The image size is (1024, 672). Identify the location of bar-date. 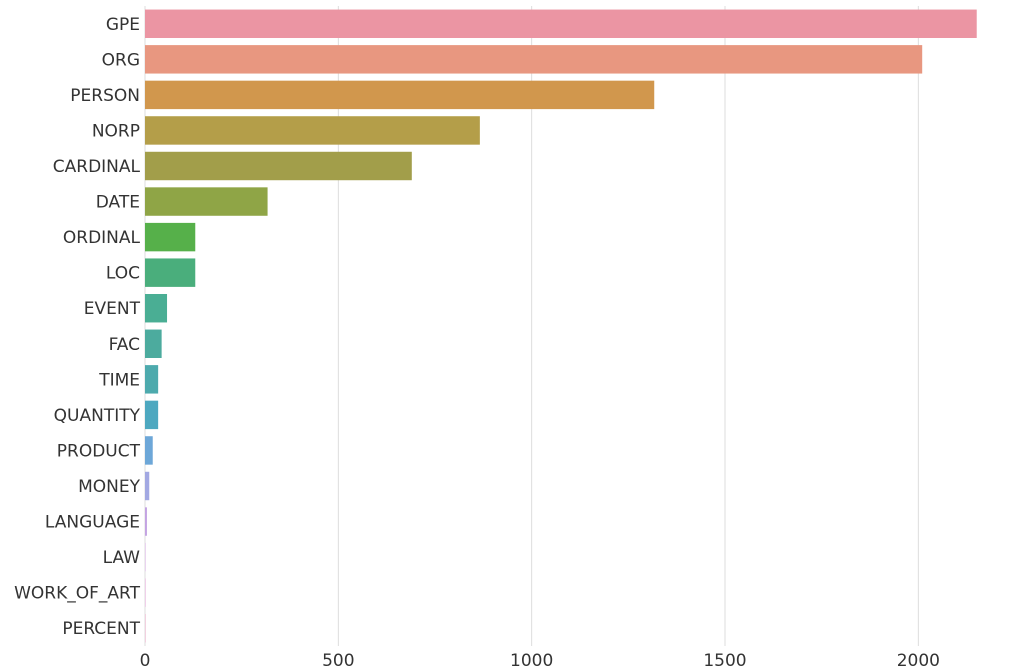
(206, 201).